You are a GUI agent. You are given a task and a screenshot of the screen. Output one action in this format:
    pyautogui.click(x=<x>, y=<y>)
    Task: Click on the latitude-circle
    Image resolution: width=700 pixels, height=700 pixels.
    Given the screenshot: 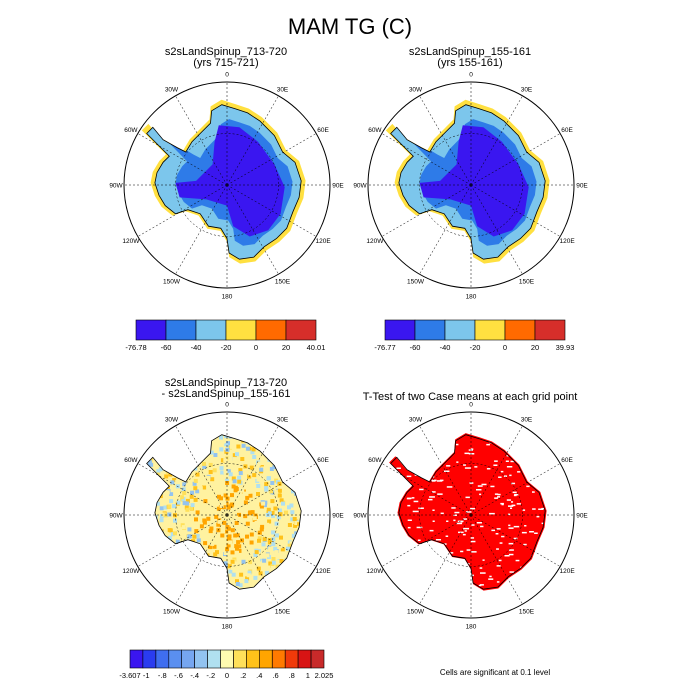 What is the action you would take?
    pyautogui.click(x=227, y=515)
    